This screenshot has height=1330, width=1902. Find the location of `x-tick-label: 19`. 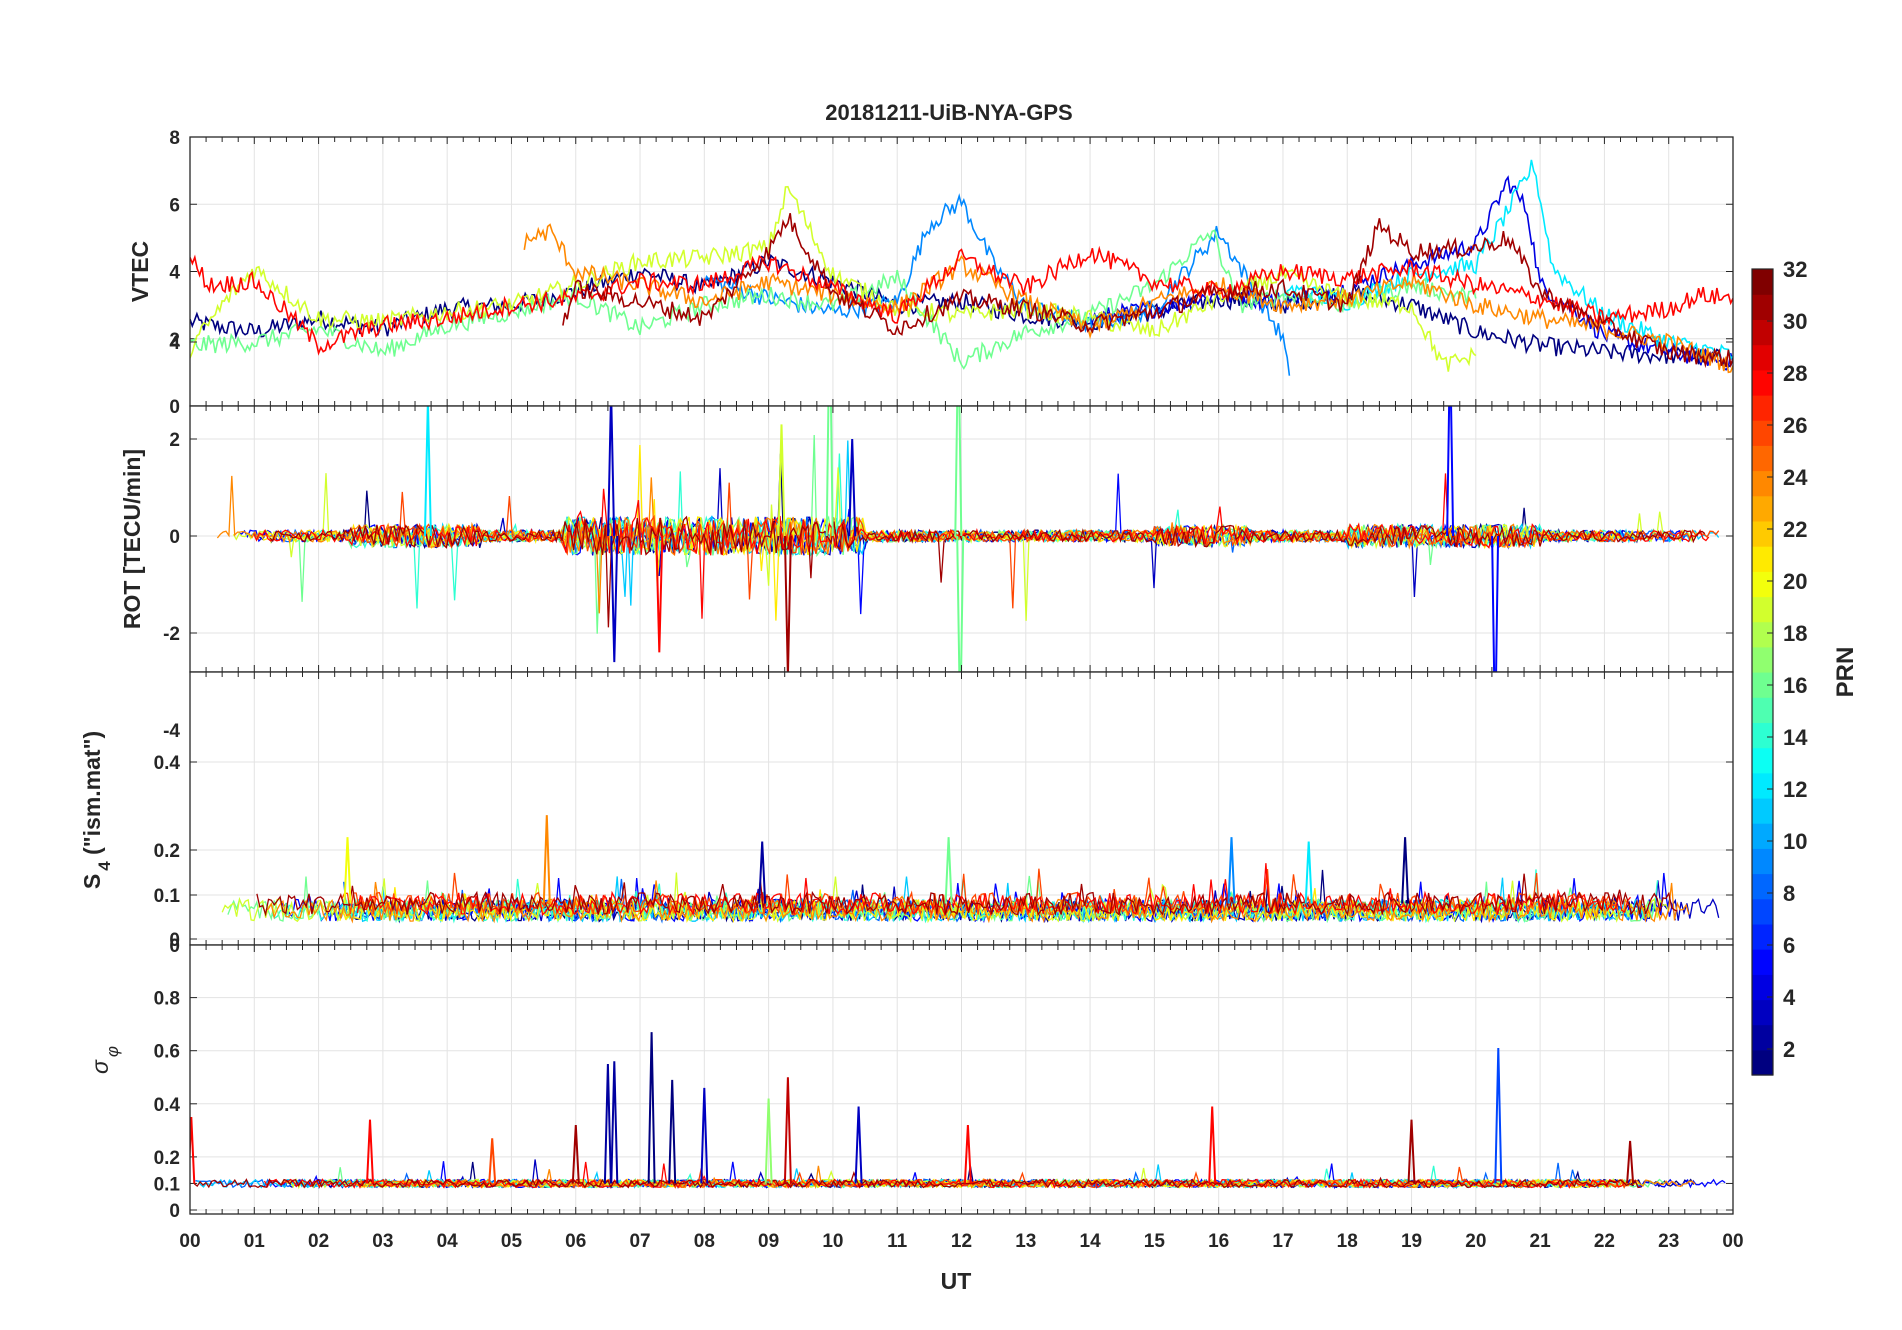

x-tick-label: 19 is located at coordinates (1411, 1241).